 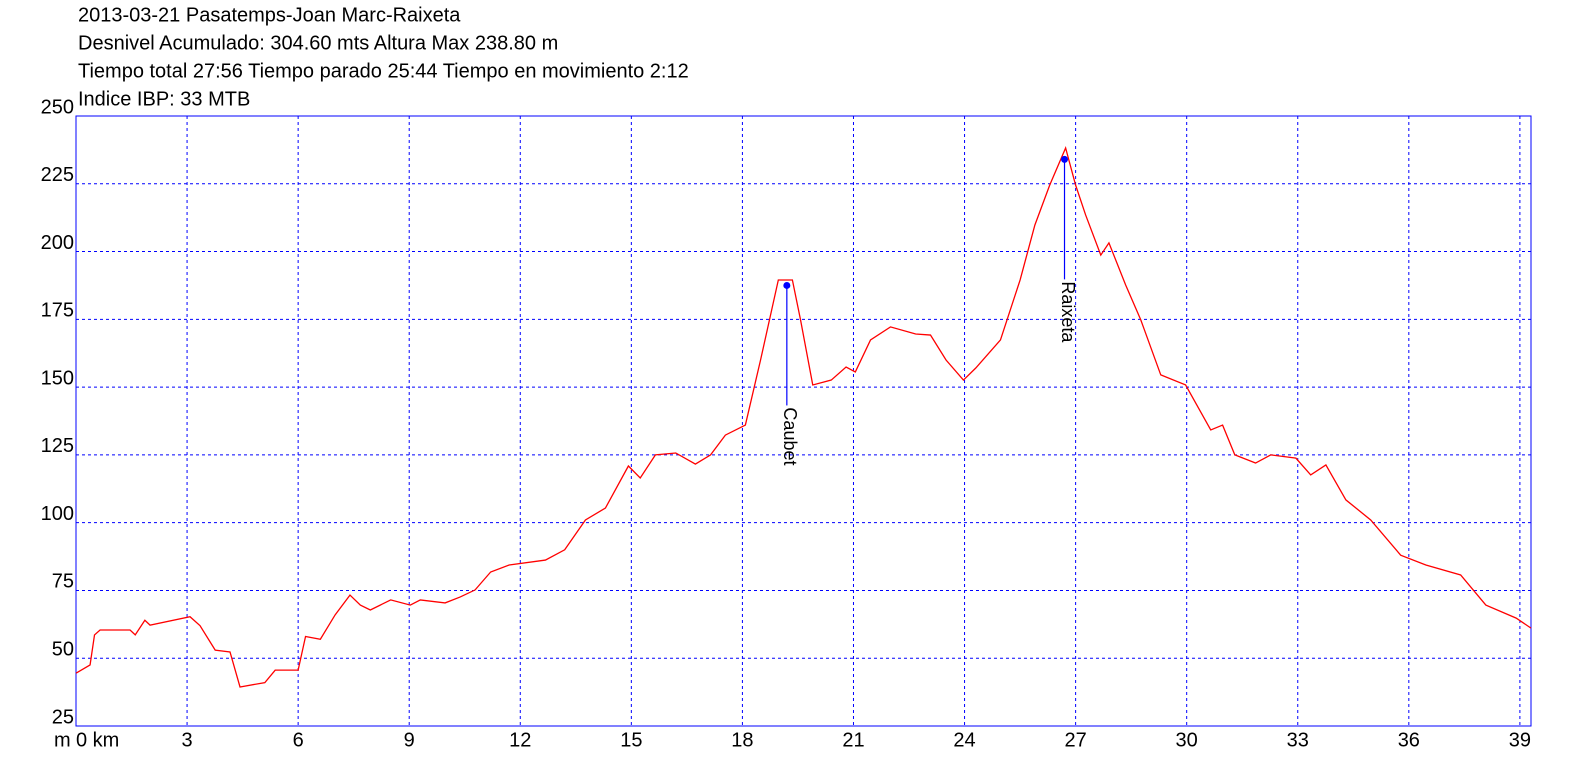 What do you see at coordinates (964, 740) in the screenshot?
I see `x-tick-label: 24` at bounding box center [964, 740].